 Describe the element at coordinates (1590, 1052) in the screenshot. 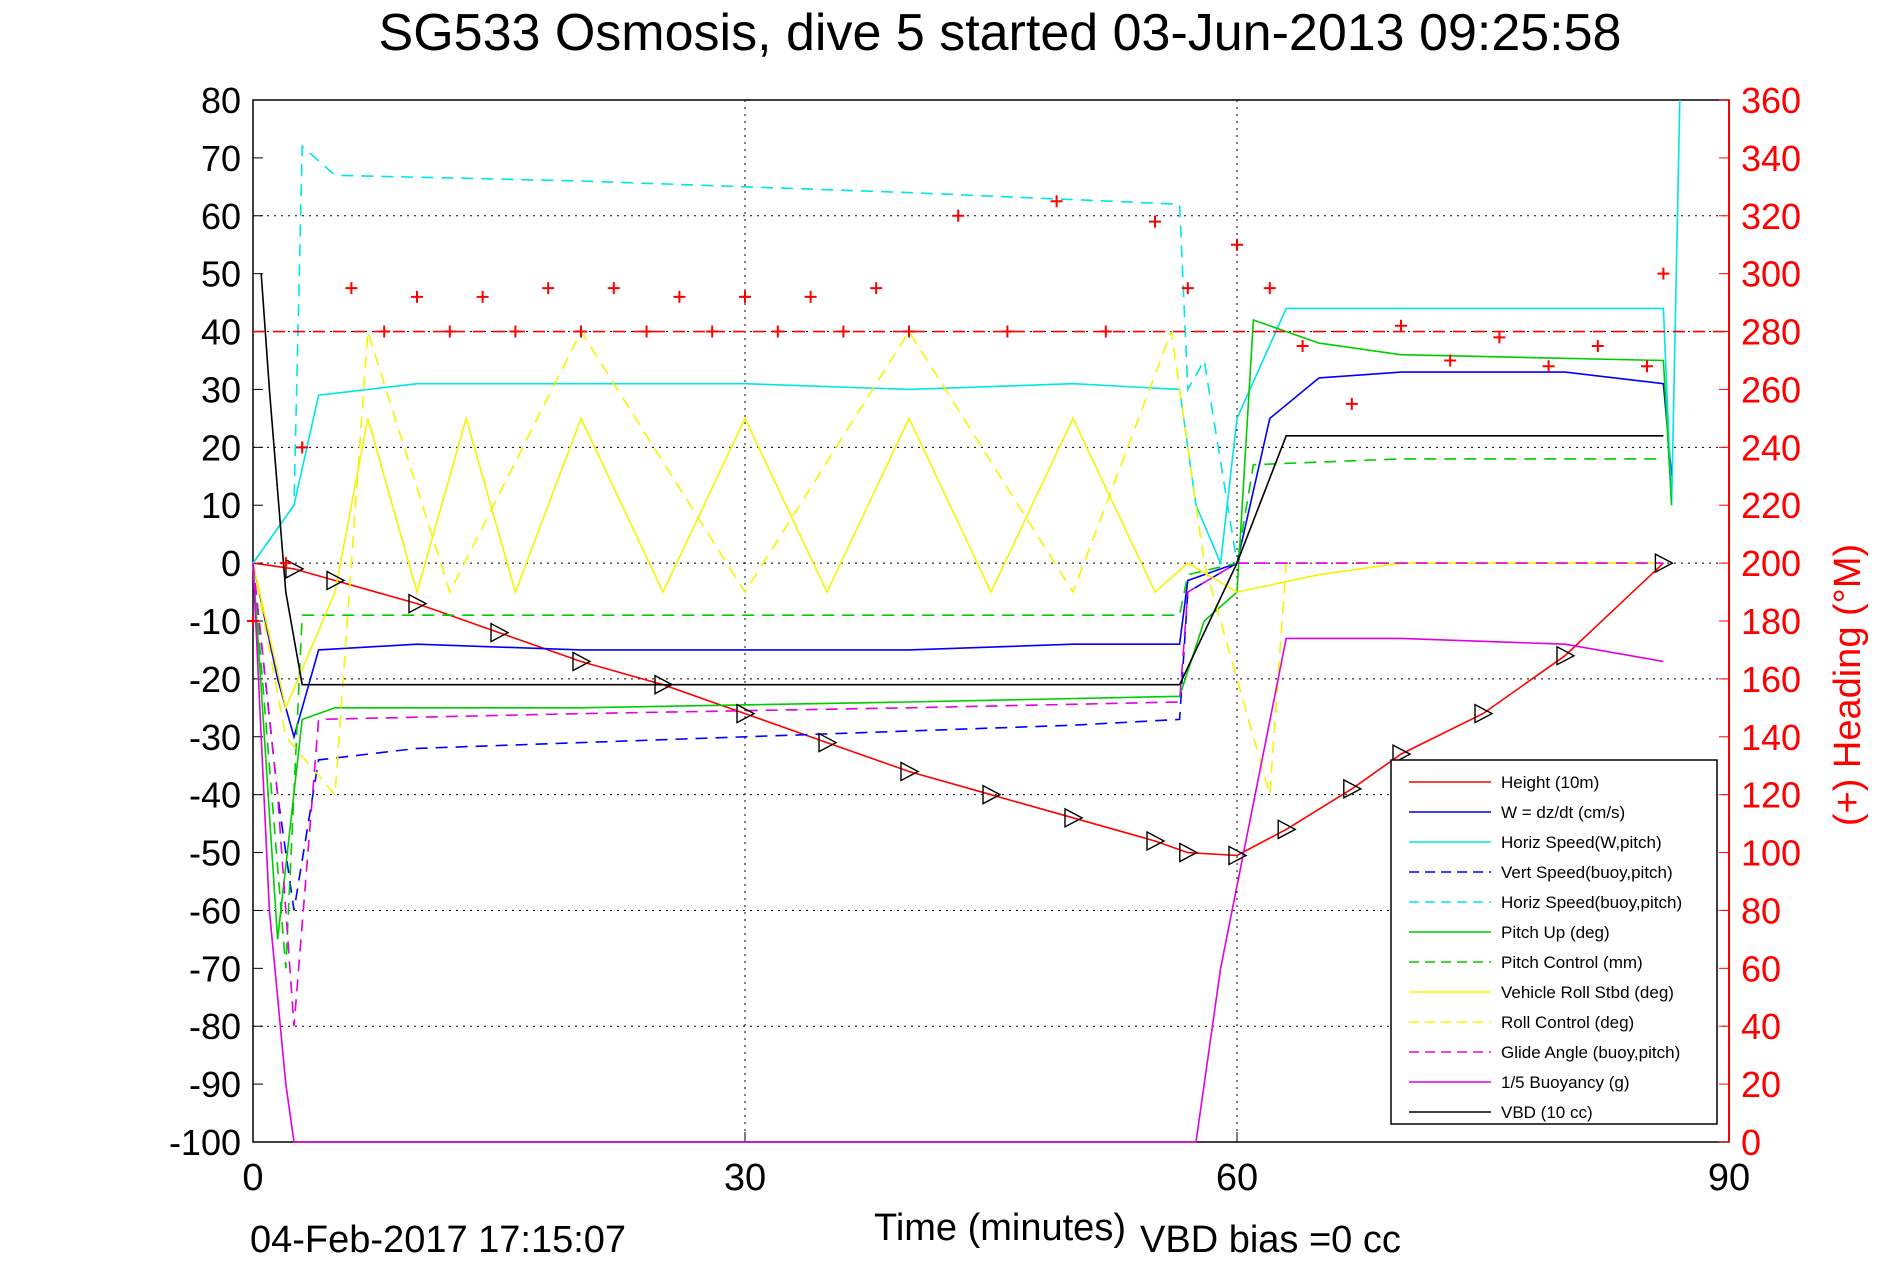

I see `legend-entry: Glide Angle (buoy,pitch)` at that location.